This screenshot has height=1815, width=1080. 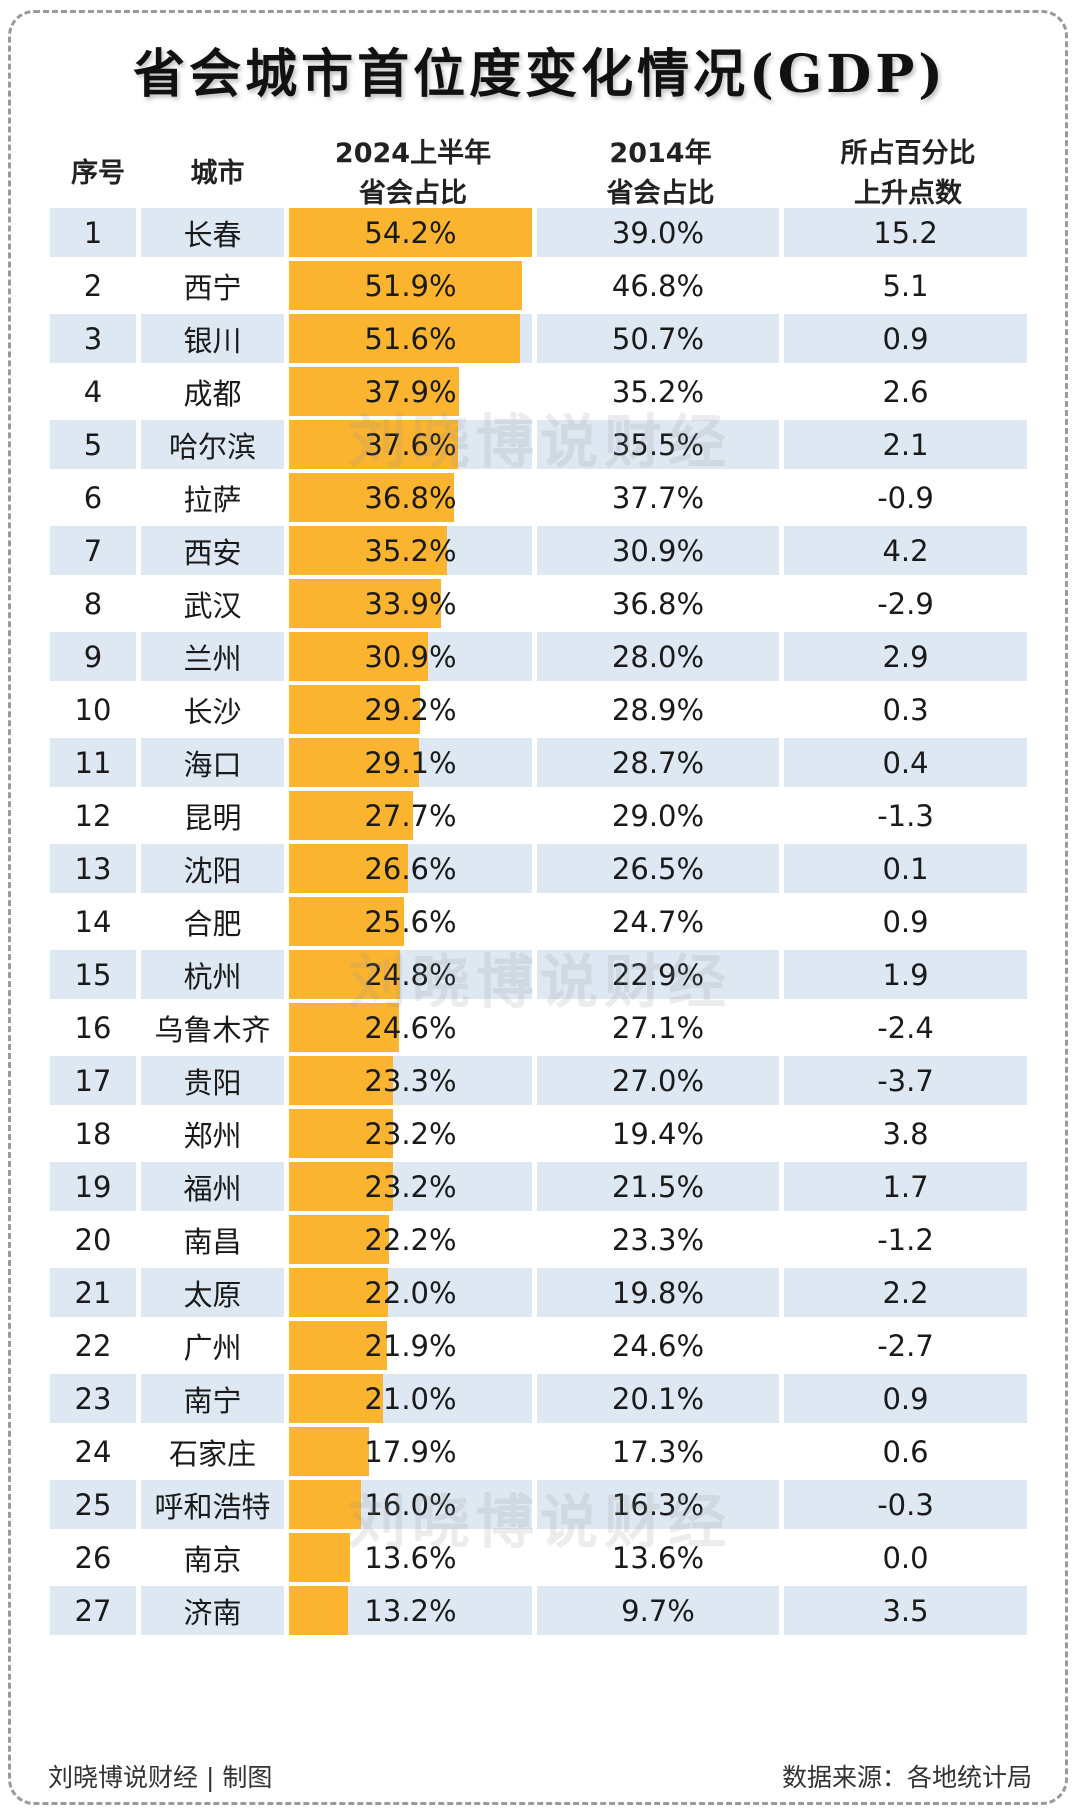 What do you see at coordinates (658, 817) in the screenshot?
I see `share-2014-cell: 29.0%` at bounding box center [658, 817].